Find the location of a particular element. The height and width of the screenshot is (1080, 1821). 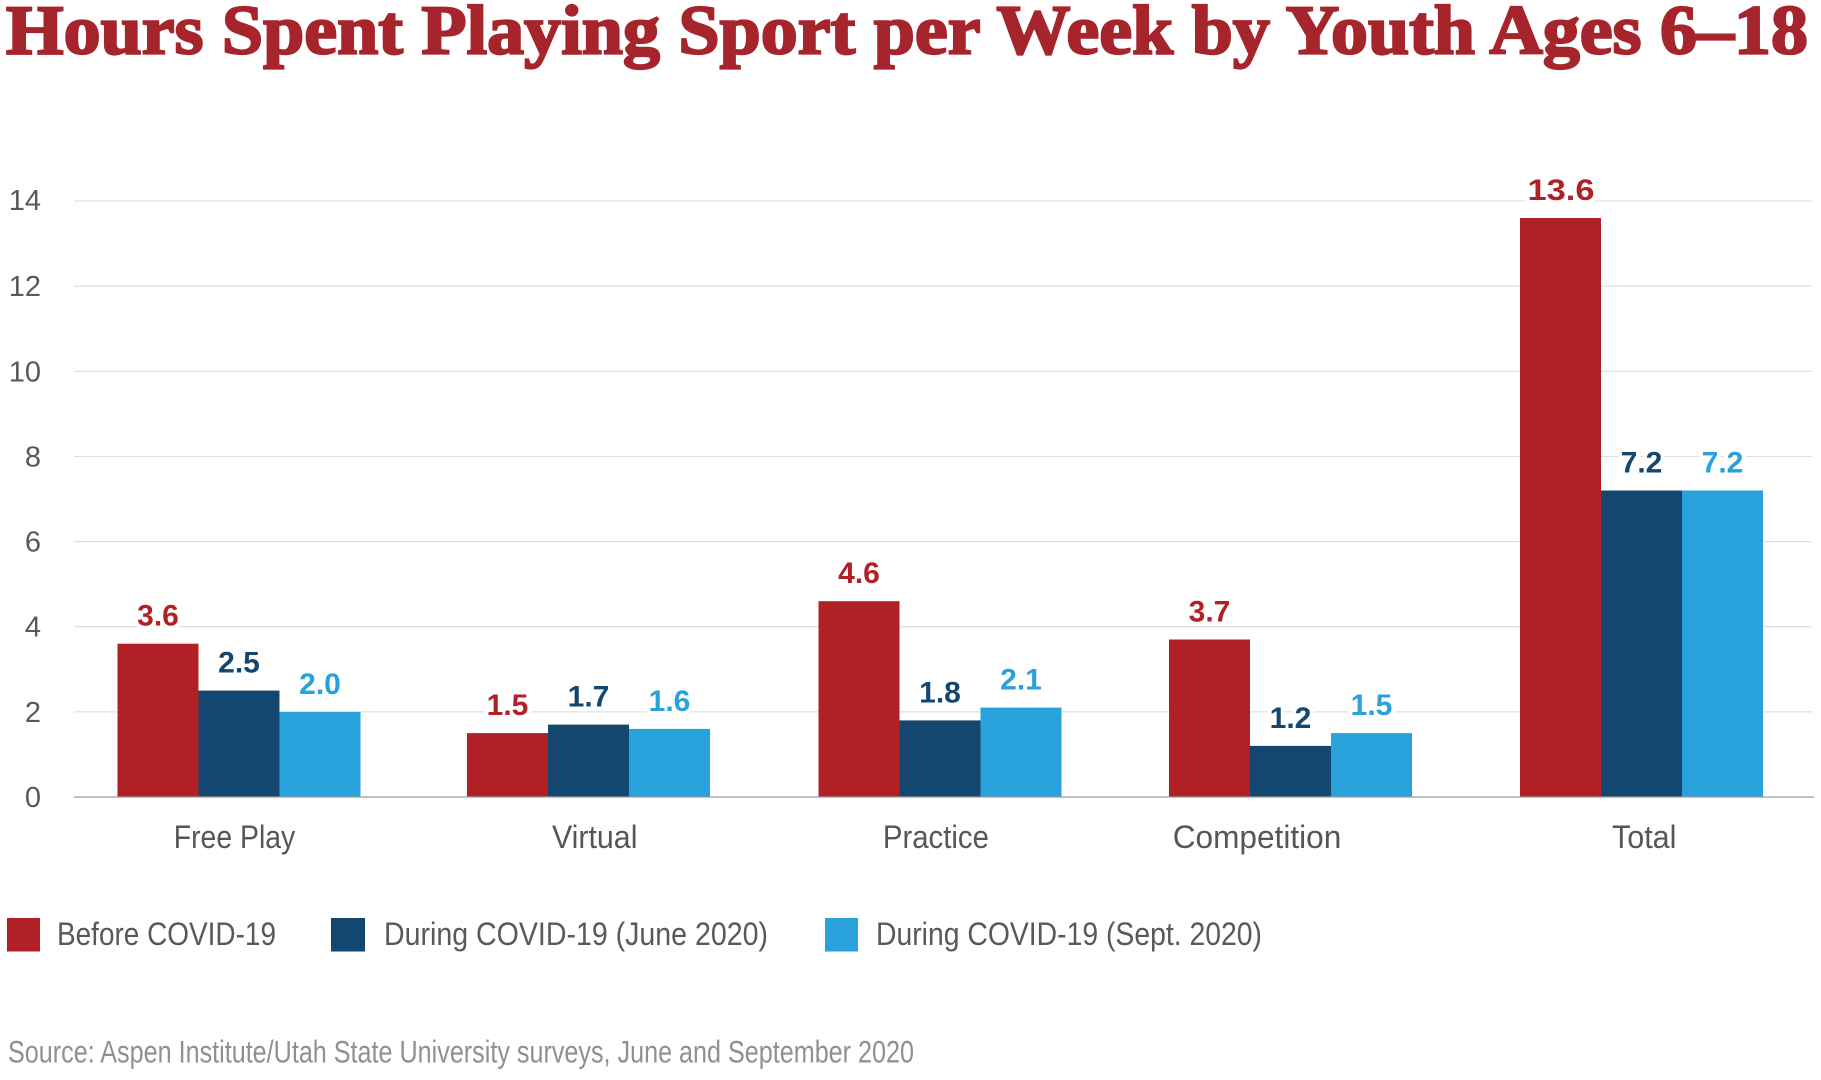

svg-text: Practice is located at coordinates (936, 837).